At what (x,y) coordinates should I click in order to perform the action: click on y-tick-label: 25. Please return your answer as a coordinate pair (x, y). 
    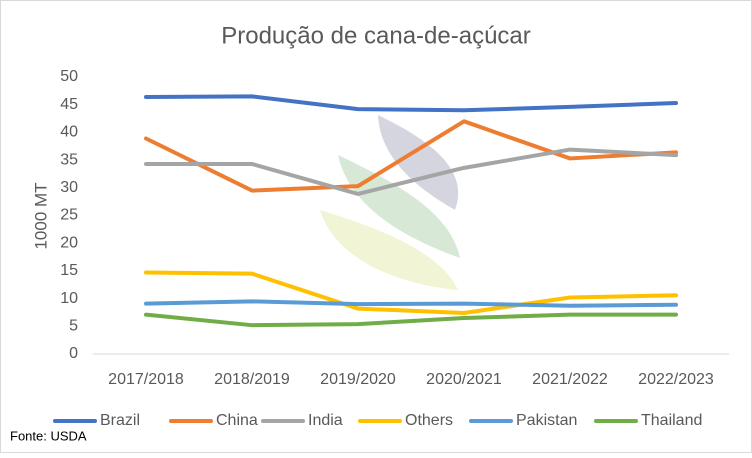
    Looking at the image, I should click on (69, 215).